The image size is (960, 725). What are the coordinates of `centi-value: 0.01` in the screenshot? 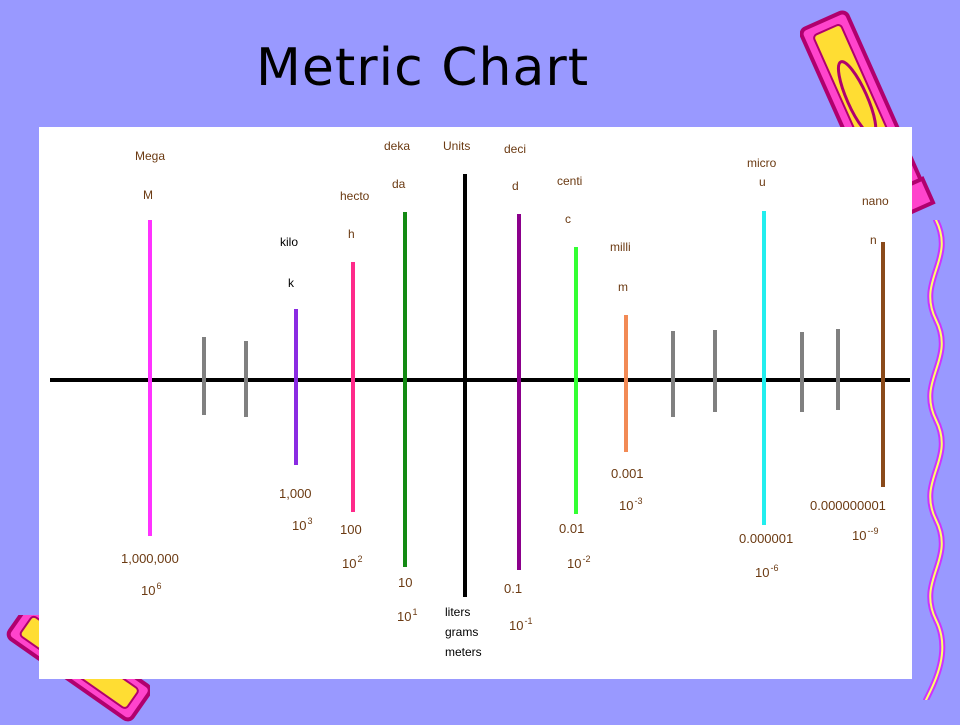 It's located at (572, 528).